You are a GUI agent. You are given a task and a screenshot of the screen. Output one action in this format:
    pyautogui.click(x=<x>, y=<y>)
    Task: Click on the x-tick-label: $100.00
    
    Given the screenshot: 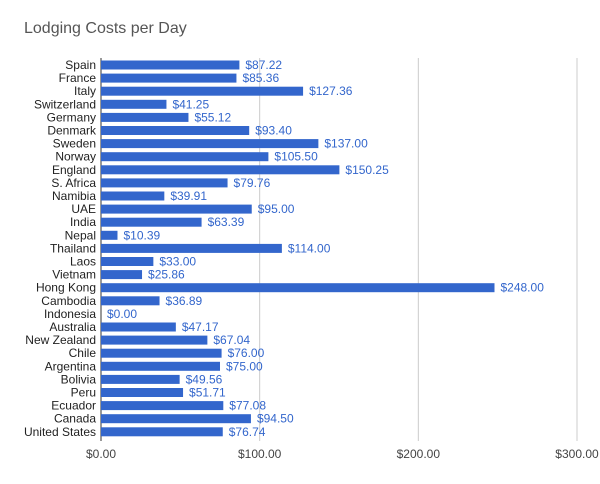 What is the action you would take?
    pyautogui.click(x=260, y=454)
    